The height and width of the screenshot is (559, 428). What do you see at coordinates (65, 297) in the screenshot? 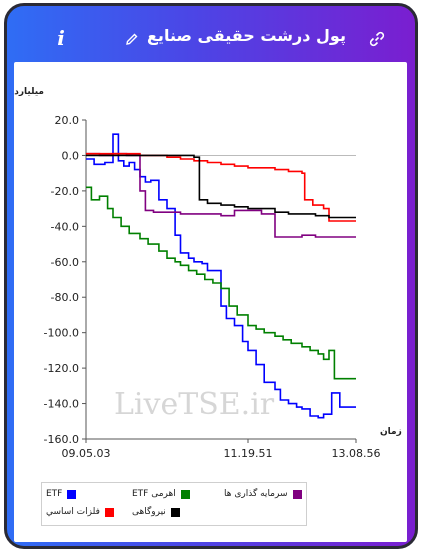
I see `y-tick-label: -80.0` at bounding box center [65, 297].